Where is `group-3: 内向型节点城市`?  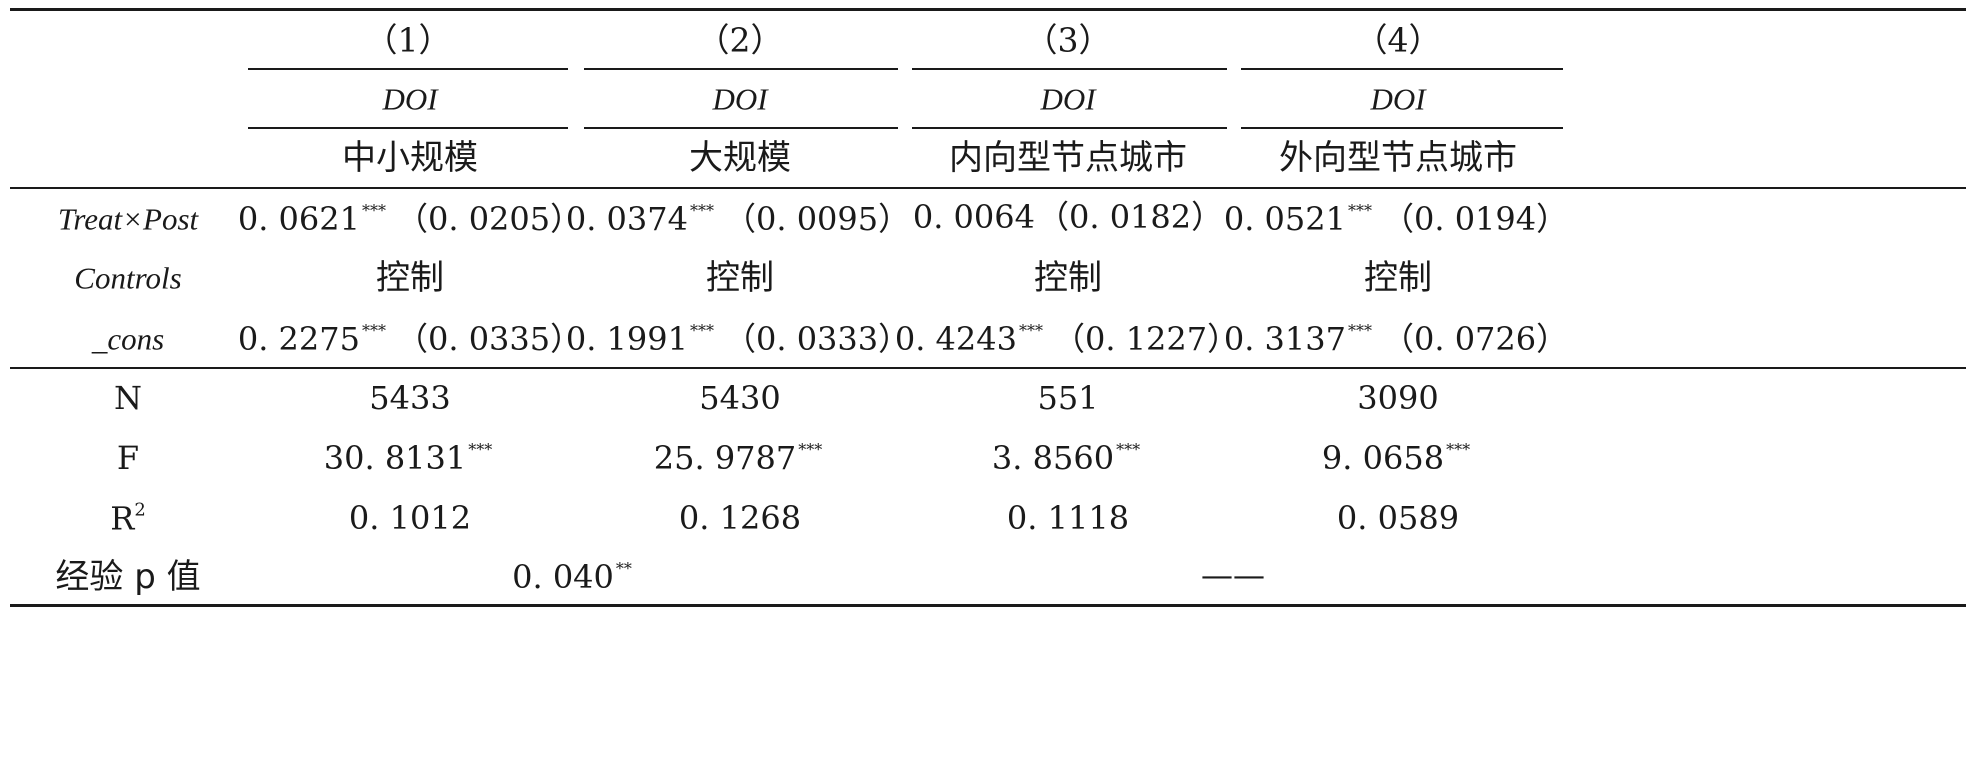
group-3: 内向型节点城市 is located at coordinates (1068, 158).